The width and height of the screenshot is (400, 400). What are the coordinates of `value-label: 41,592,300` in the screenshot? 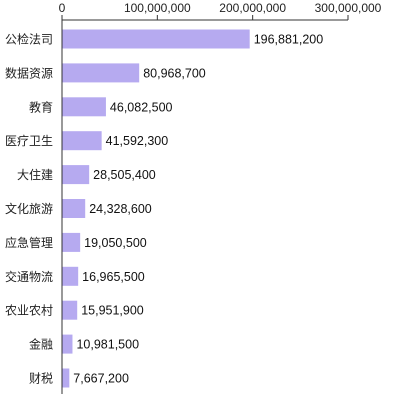 It's located at (137, 141).